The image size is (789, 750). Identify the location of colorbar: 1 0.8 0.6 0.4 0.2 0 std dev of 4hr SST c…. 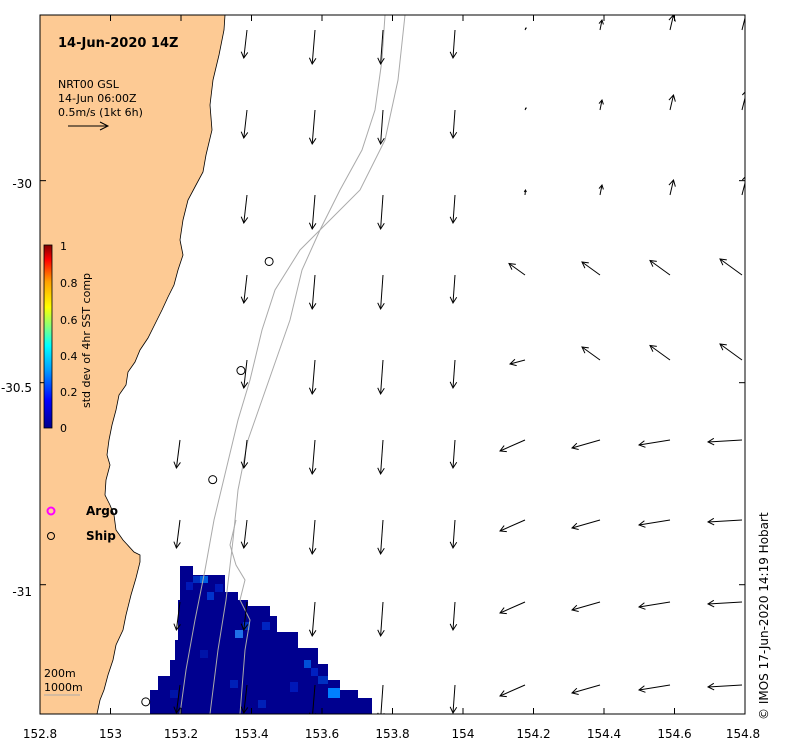
(68, 337).